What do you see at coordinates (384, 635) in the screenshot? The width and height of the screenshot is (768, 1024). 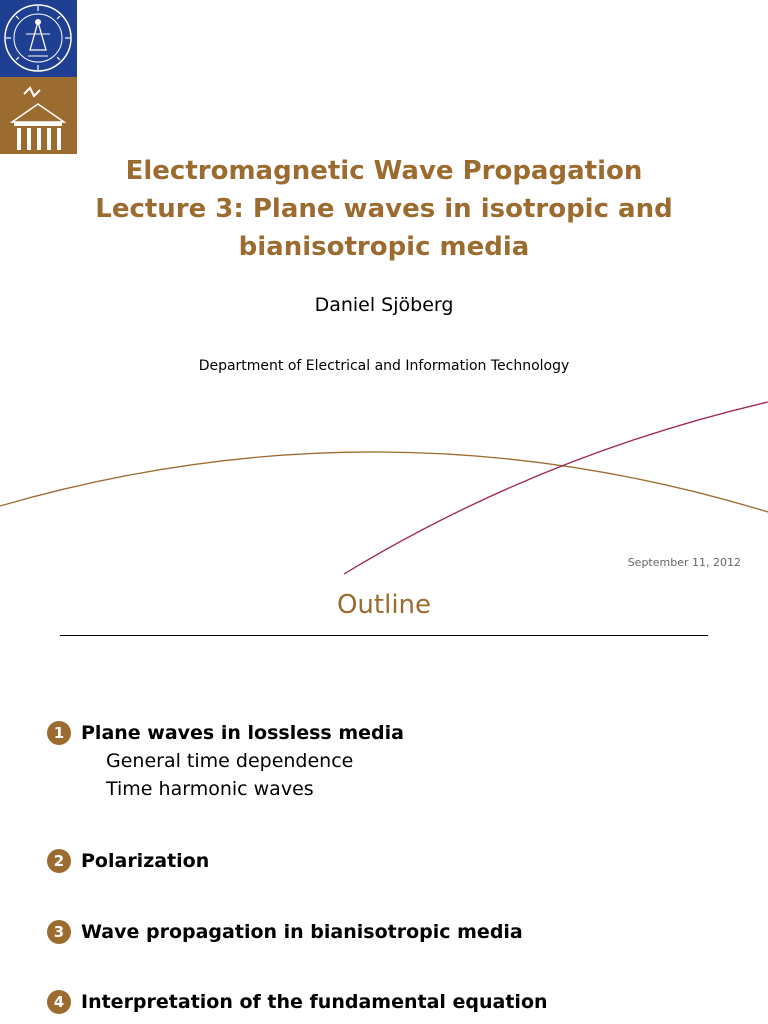 I see `outline-divider` at bounding box center [384, 635].